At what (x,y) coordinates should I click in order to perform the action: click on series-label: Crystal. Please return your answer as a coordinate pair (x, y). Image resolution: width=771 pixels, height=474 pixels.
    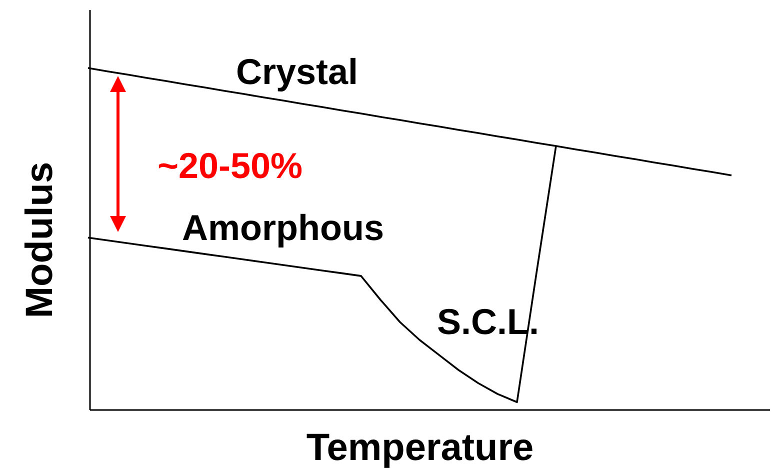
    Looking at the image, I should click on (297, 71).